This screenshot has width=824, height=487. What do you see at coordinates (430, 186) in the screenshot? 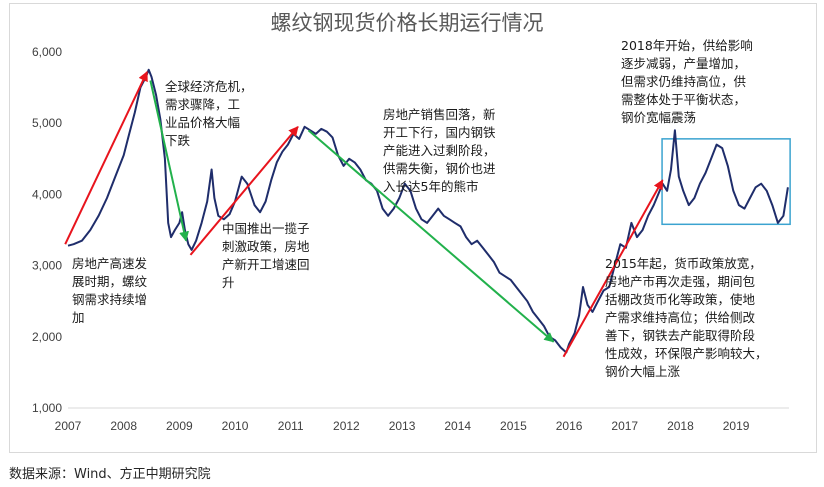
I see `annotation-line: 入长达5年的熊市` at bounding box center [430, 186].